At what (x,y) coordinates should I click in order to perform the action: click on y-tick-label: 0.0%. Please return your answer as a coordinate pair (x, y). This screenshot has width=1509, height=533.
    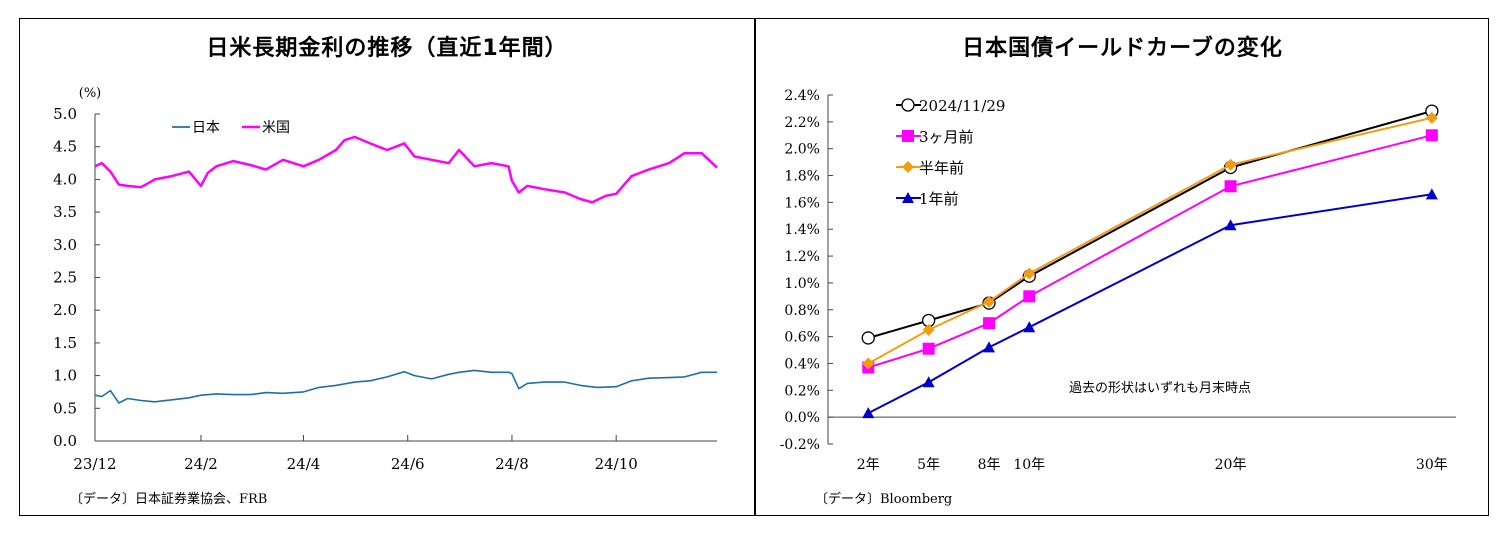
    Looking at the image, I should click on (802, 418).